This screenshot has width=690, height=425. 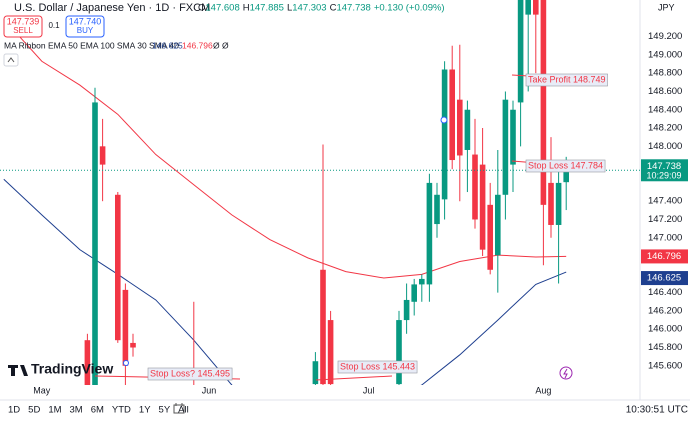 What do you see at coordinates (18, 370) in the screenshot?
I see `logo-icon` at bounding box center [18, 370].